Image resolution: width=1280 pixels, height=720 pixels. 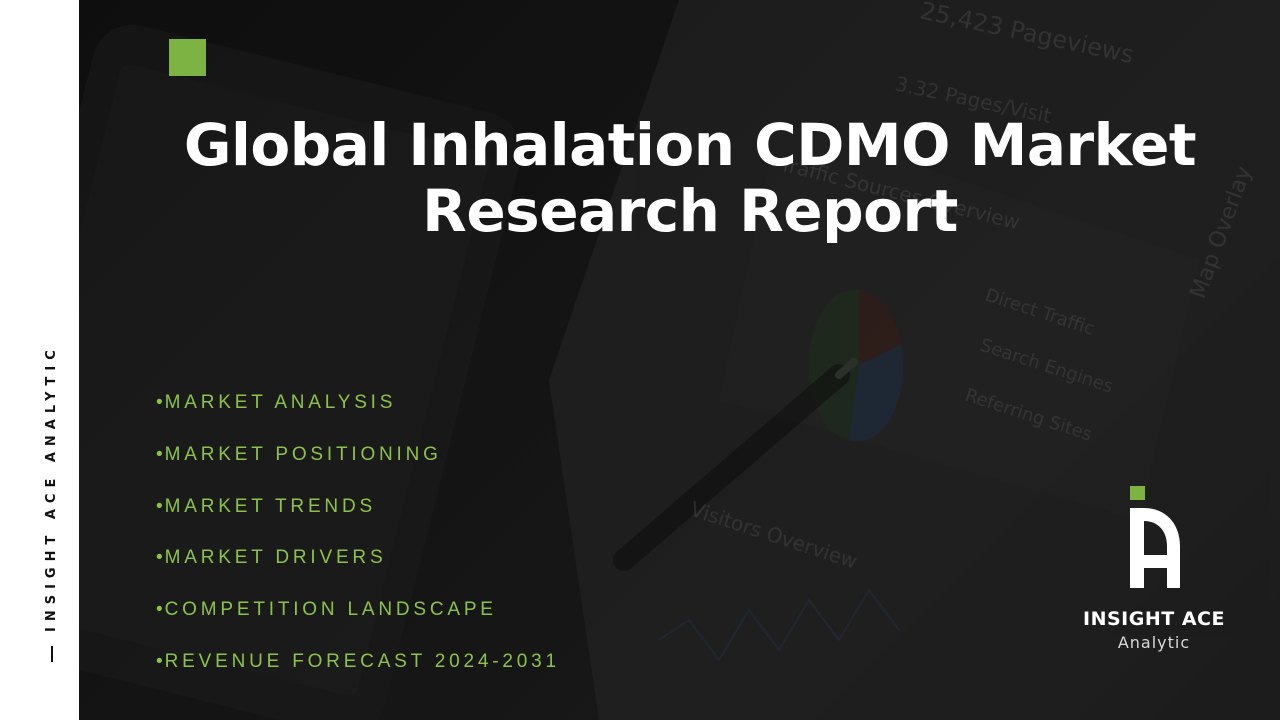 I want to click on pie-slice-red, so click(x=880, y=327).